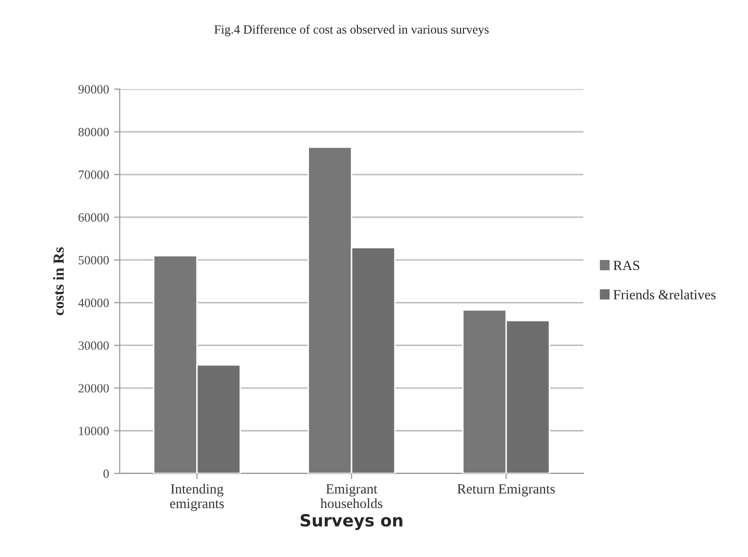 The width and height of the screenshot is (748, 557). I want to click on y-tick-label: 80000, so click(93, 132).